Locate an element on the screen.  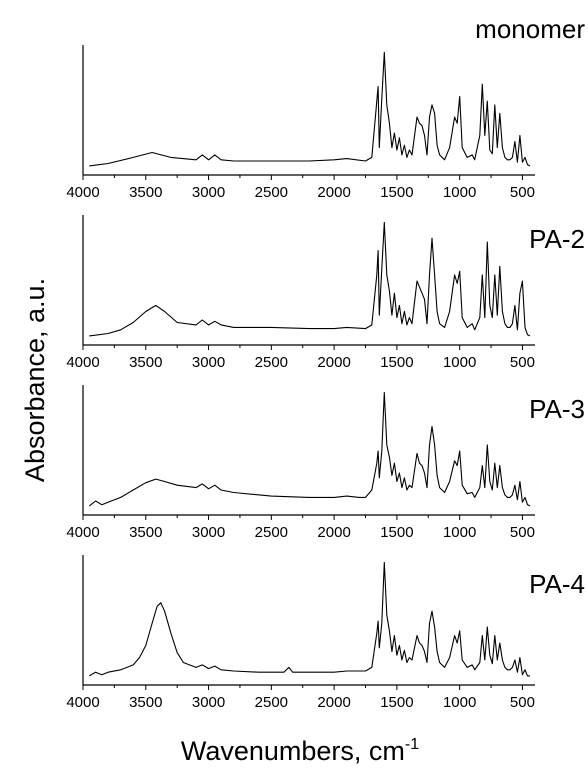
x-axis-title-main: Wavenumbers, cm is located at coordinates (293, 751).